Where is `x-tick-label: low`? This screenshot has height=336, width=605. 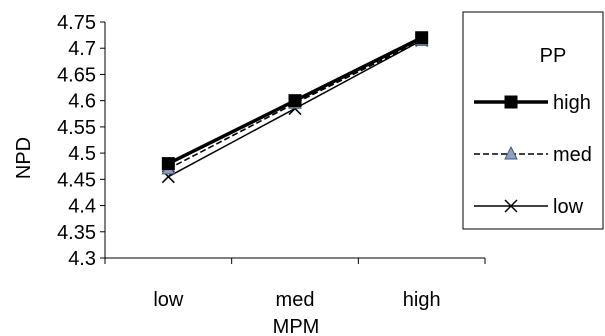
x-tick-label: low is located at coordinates (168, 300).